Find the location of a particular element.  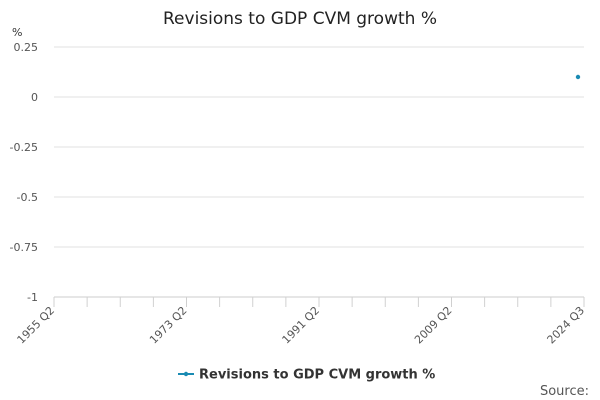

chart-title: Revisions to GDP CVM growth % is located at coordinates (300, 19).